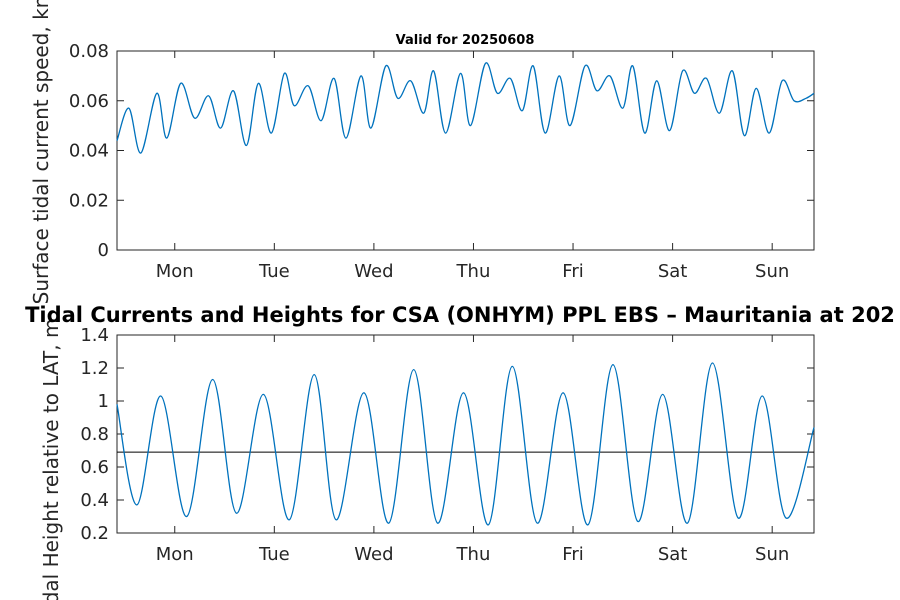 Image resolution: width=900 pixels, height=600 pixels. What do you see at coordinates (89, 151) in the screenshot?
I see `current-speed-ytick-label: 0.04` at bounding box center [89, 151].